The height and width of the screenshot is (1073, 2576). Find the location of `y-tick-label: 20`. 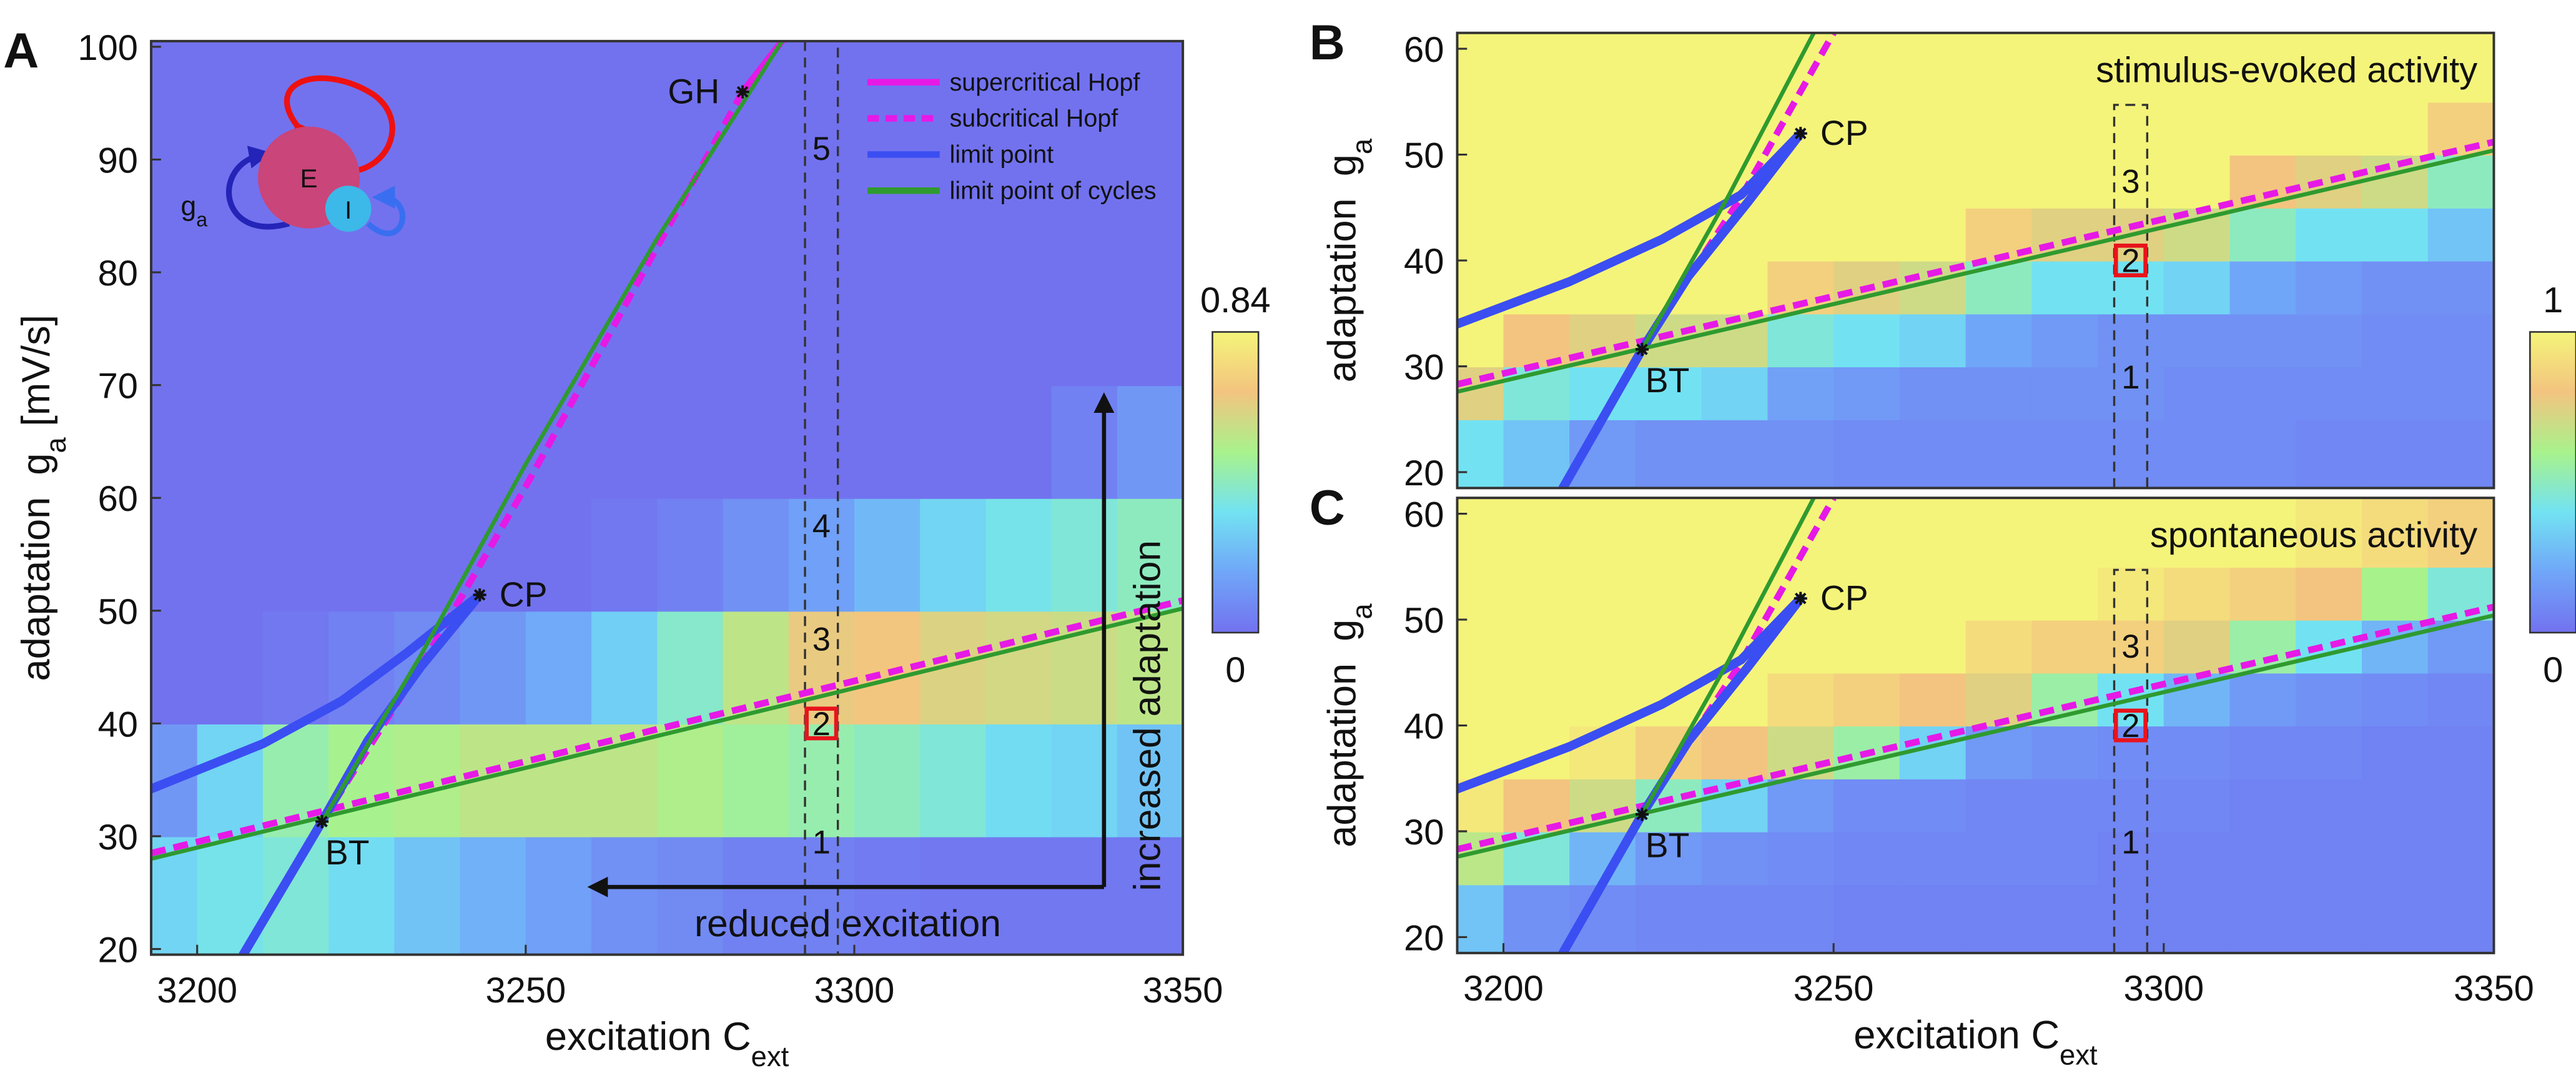

y-tick-label: 20 is located at coordinates (1424, 939).